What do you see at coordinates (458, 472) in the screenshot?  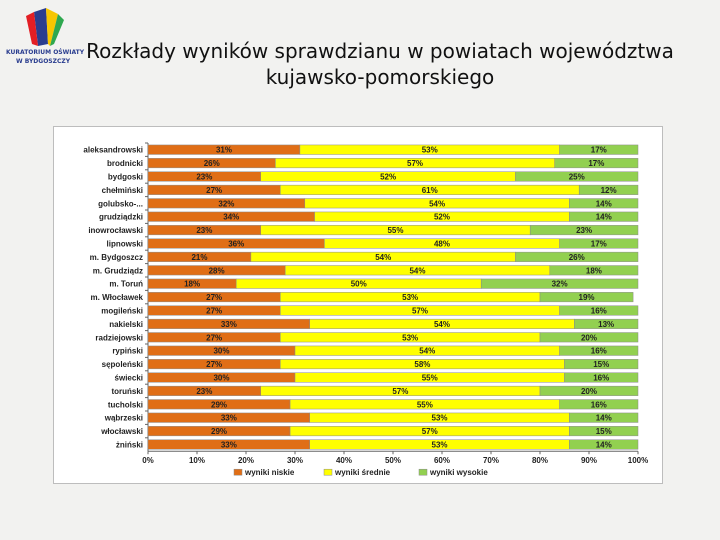 I see `legend-label: wyniki wysokie` at bounding box center [458, 472].